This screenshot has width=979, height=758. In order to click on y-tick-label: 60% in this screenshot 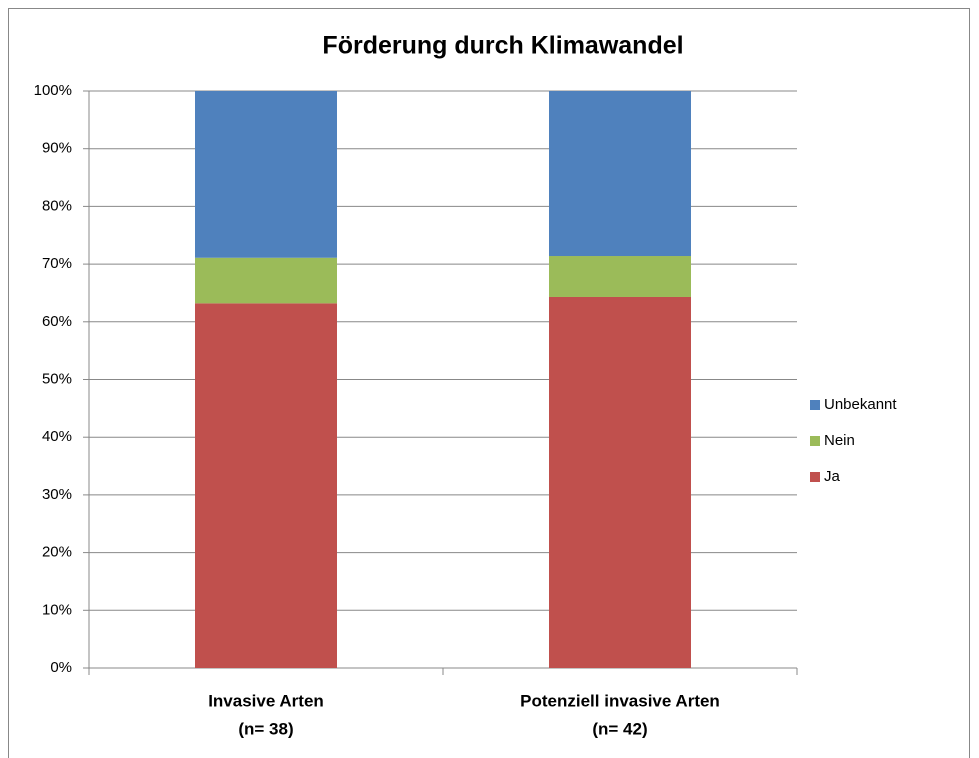, I will do `click(57, 321)`.